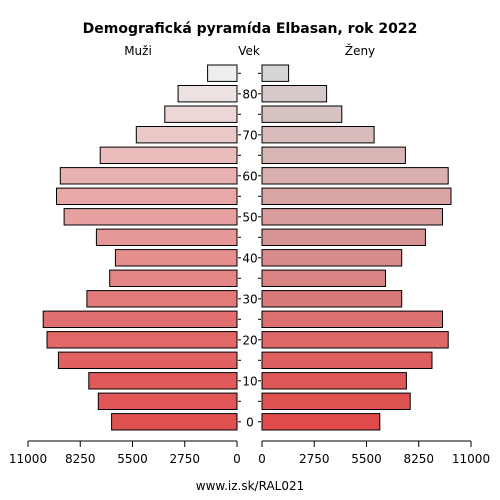 The width and height of the screenshot is (500, 500). I want to click on age-tick-label: 50, so click(249, 217).